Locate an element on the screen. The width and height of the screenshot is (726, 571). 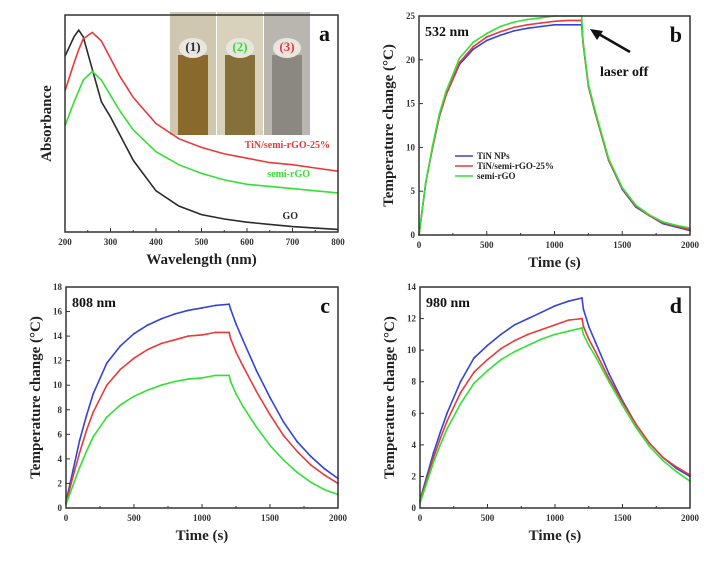
plot-frame is located at coordinates (555, 397).